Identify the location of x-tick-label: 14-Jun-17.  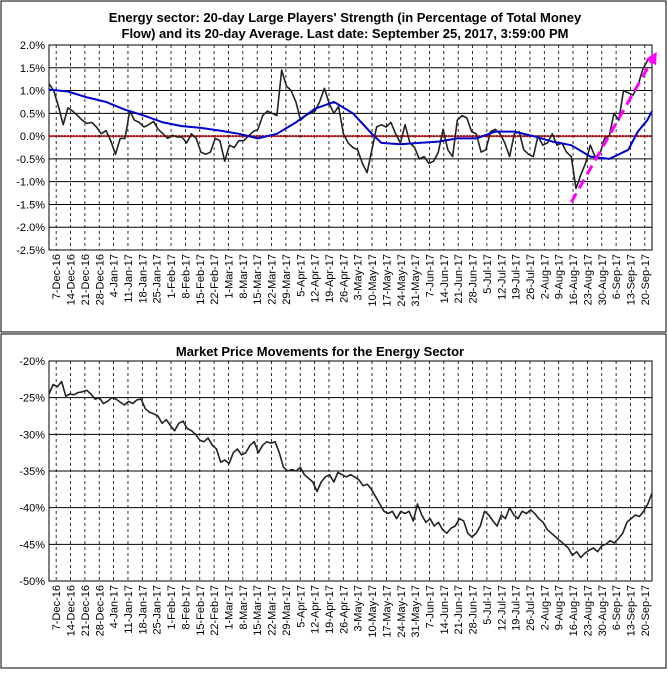
(445, 610).